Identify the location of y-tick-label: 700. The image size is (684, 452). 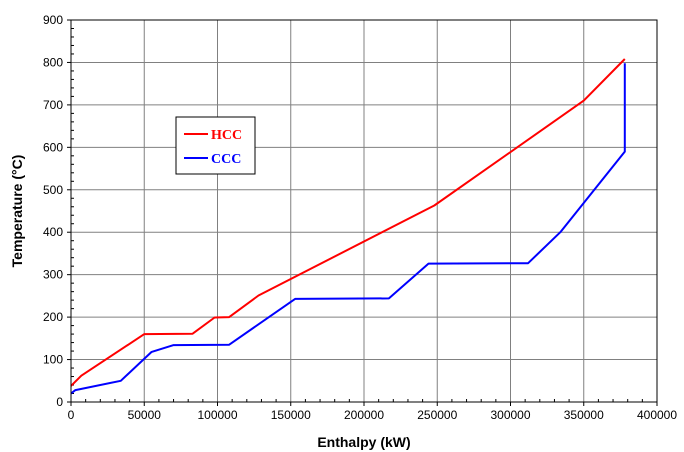
(53, 105).